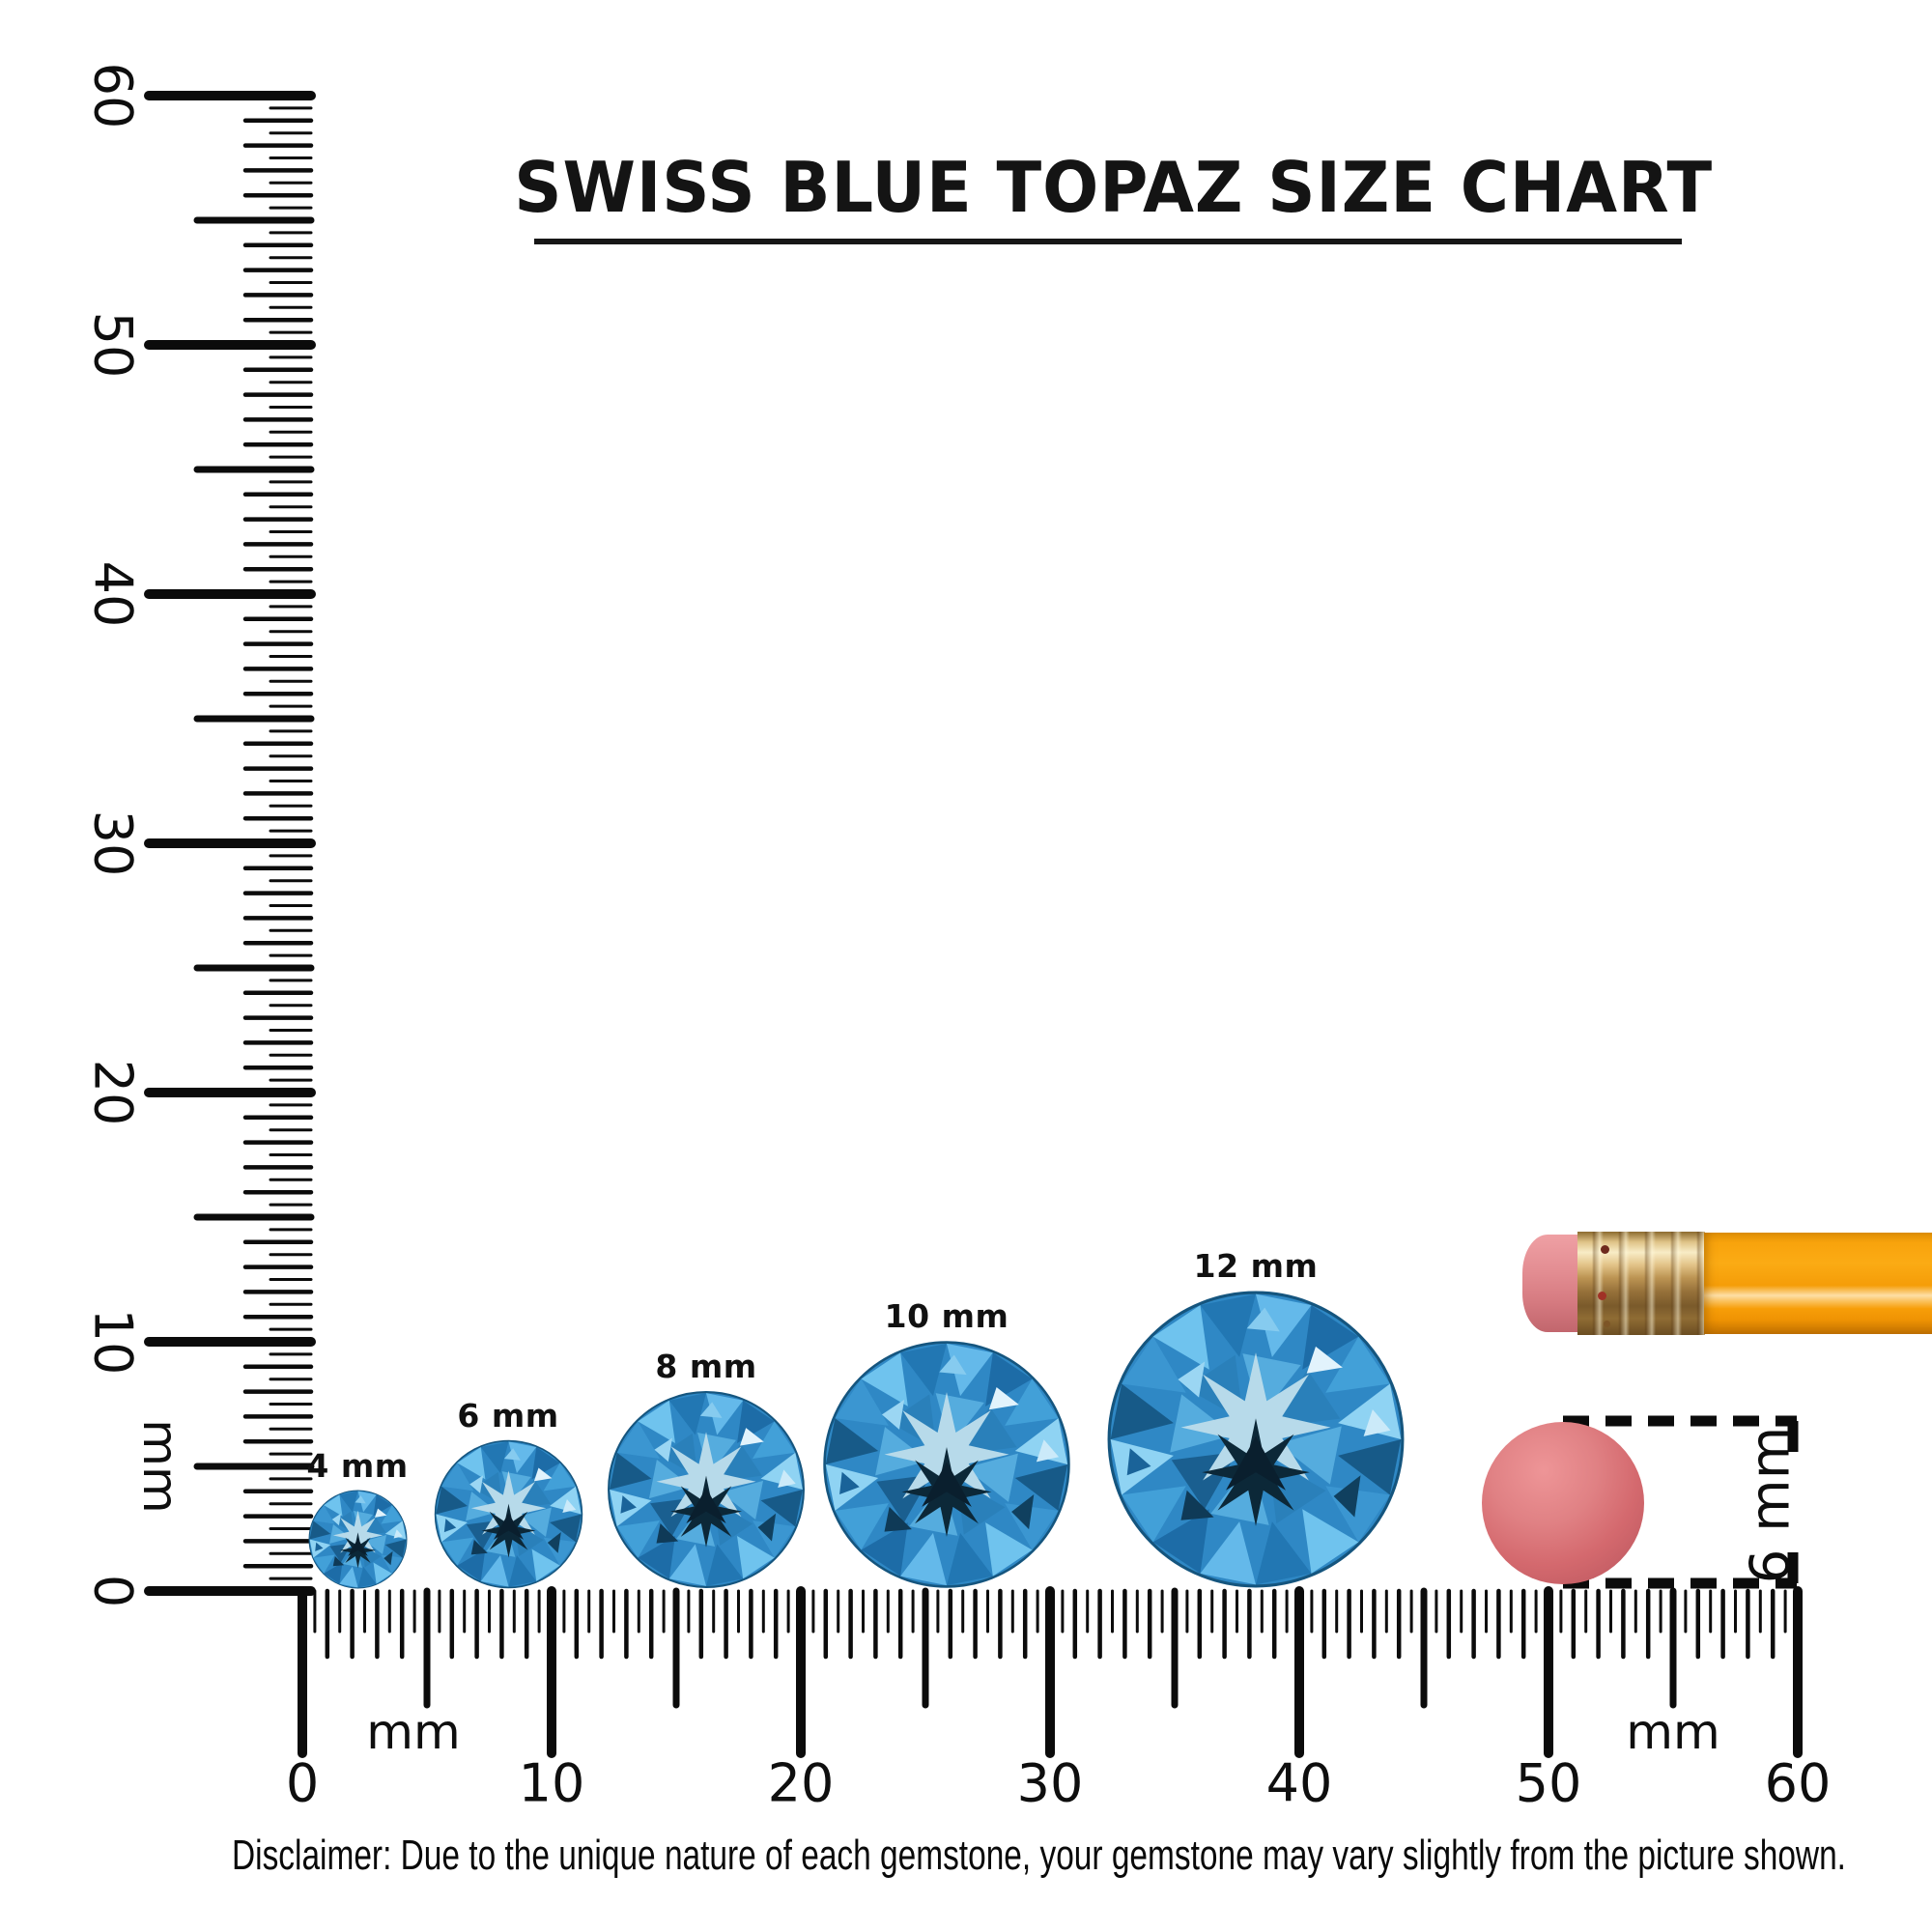  What do you see at coordinates (946, 1316) in the screenshot?
I see `gem-size-label: 10 mm` at bounding box center [946, 1316].